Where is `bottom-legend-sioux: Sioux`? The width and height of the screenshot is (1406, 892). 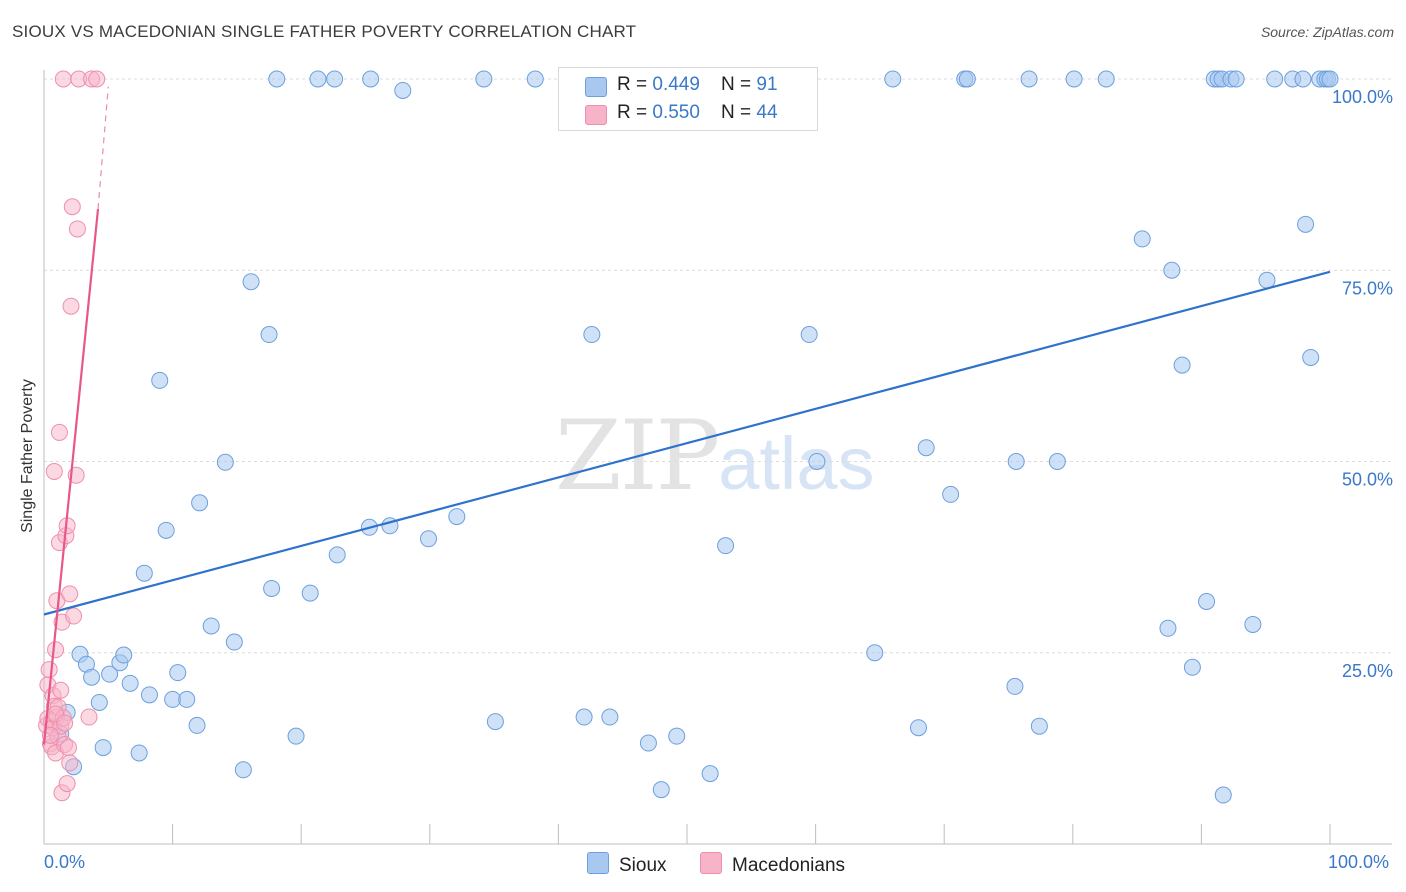 bottom-legend-sioux: Sioux is located at coordinates (627, 864).